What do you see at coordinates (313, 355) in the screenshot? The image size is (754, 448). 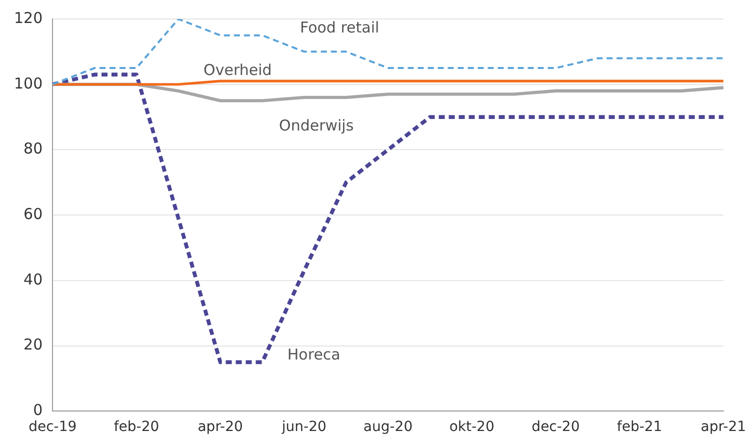 I see `series-label: Horeca` at bounding box center [313, 355].